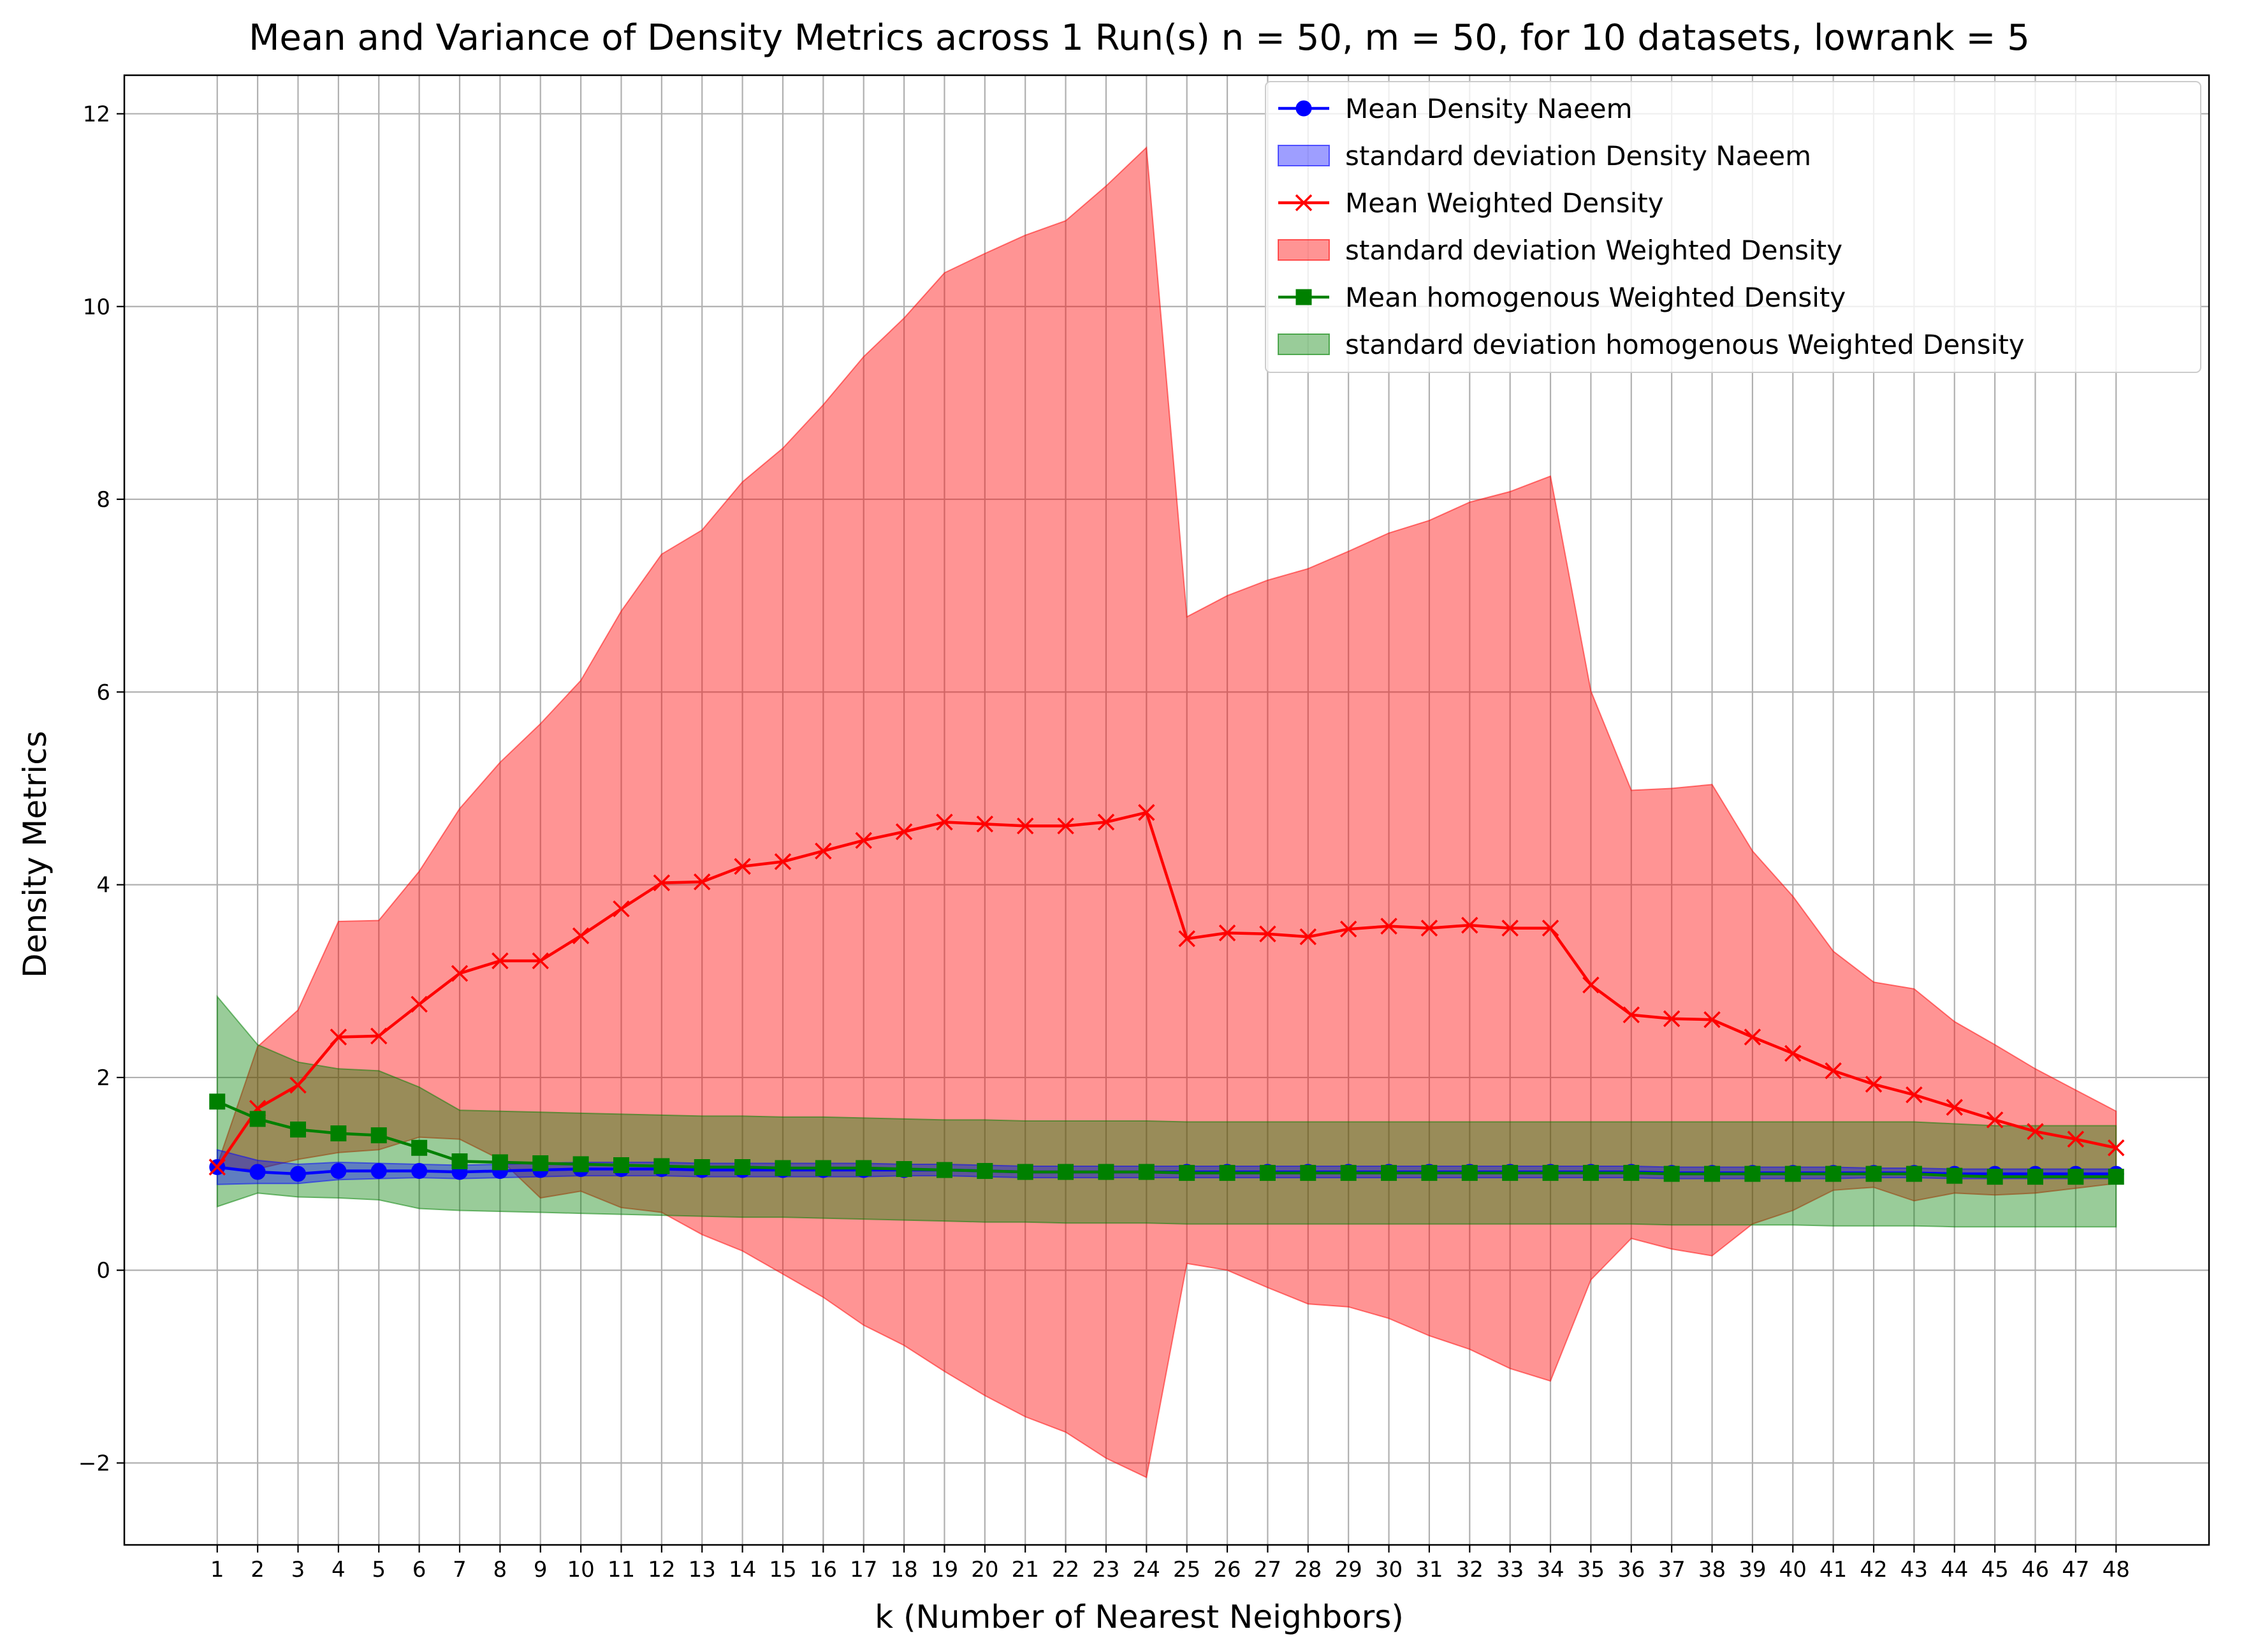 This screenshot has width=2253, height=1652. Describe the element at coordinates (541, 1570) in the screenshot. I see `x-tick-label: 9` at that location.